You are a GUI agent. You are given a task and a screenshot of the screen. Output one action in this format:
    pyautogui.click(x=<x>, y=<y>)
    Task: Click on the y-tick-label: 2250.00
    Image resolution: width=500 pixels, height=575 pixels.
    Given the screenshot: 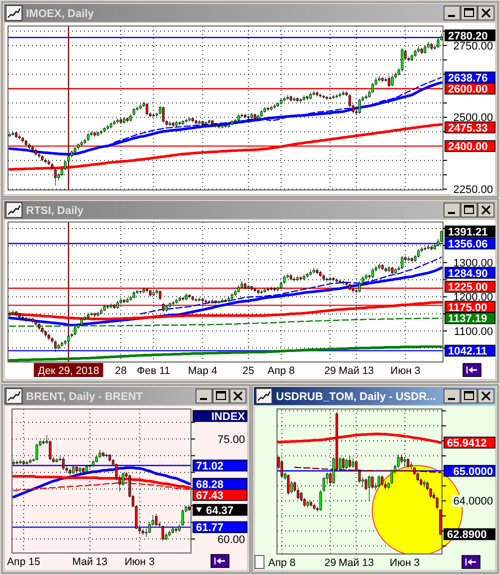 What is the action you would take?
    pyautogui.click(x=473, y=190)
    